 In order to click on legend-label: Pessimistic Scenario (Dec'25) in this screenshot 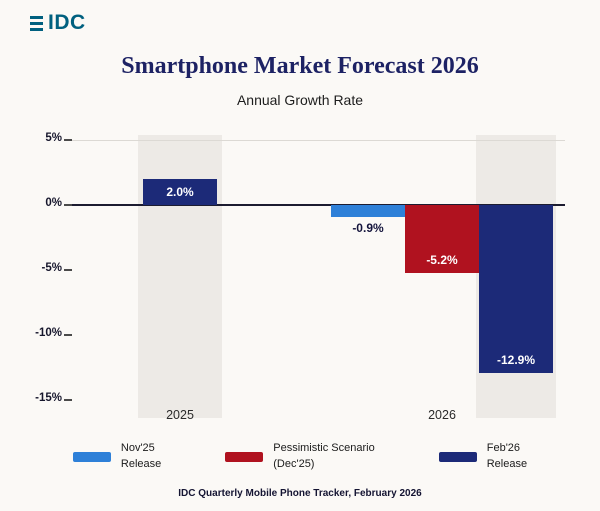, I will do `click(323, 457)`.